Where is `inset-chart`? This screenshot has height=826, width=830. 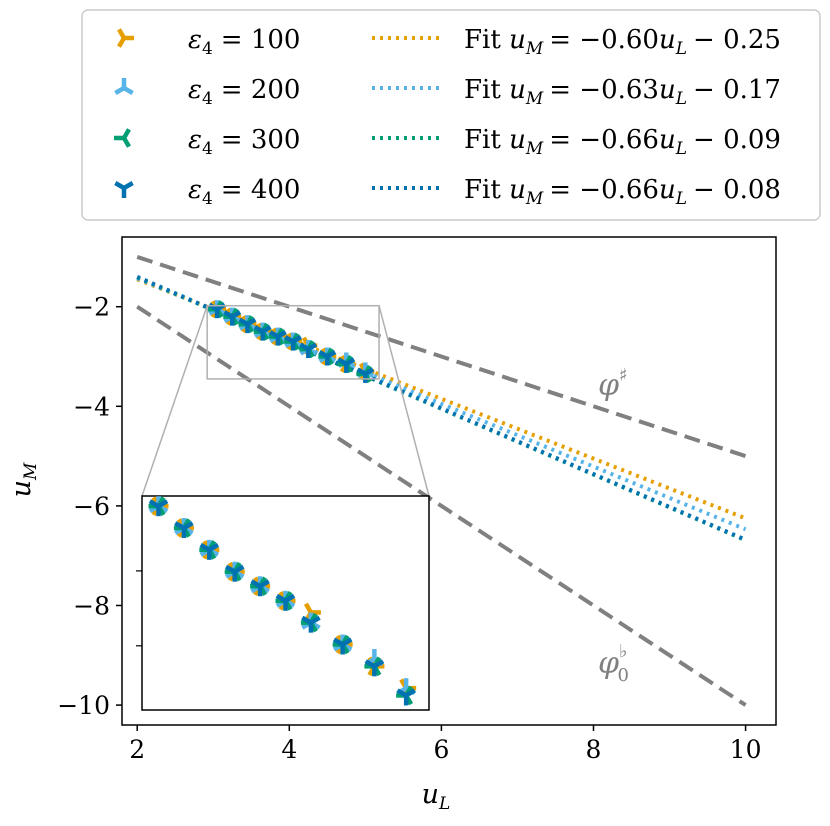 inset-chart is located at coordinates (283, 603).